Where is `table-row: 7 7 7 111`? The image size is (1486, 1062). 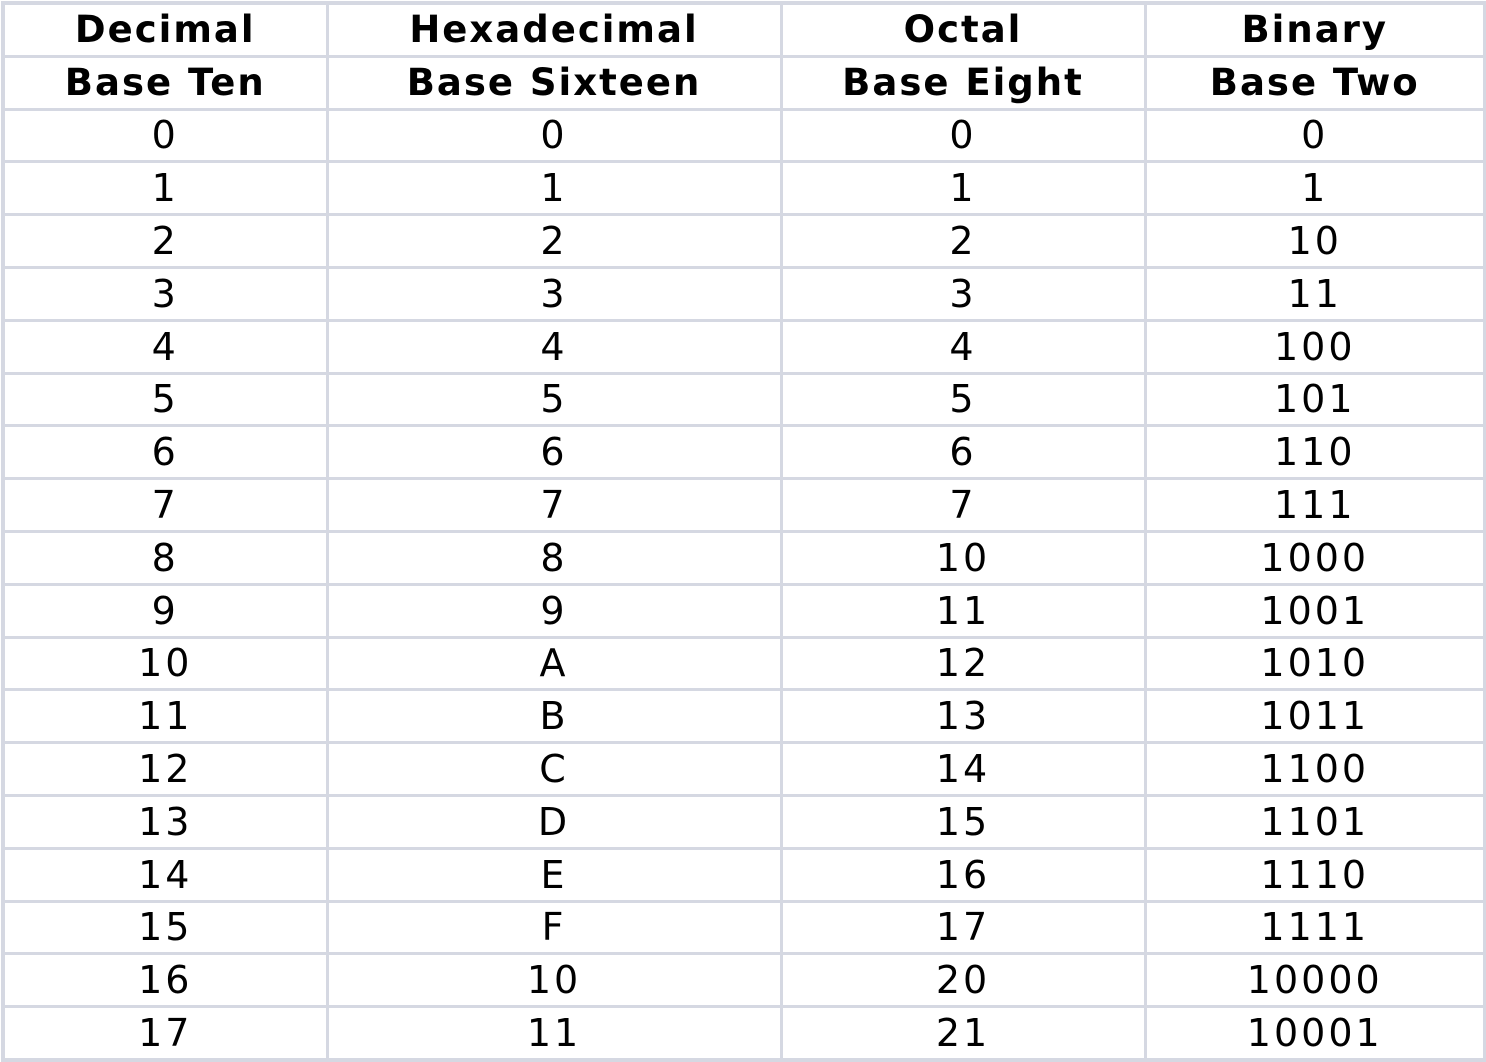 table-row: 7 7 7 111 is located at coordinates (743, 505).